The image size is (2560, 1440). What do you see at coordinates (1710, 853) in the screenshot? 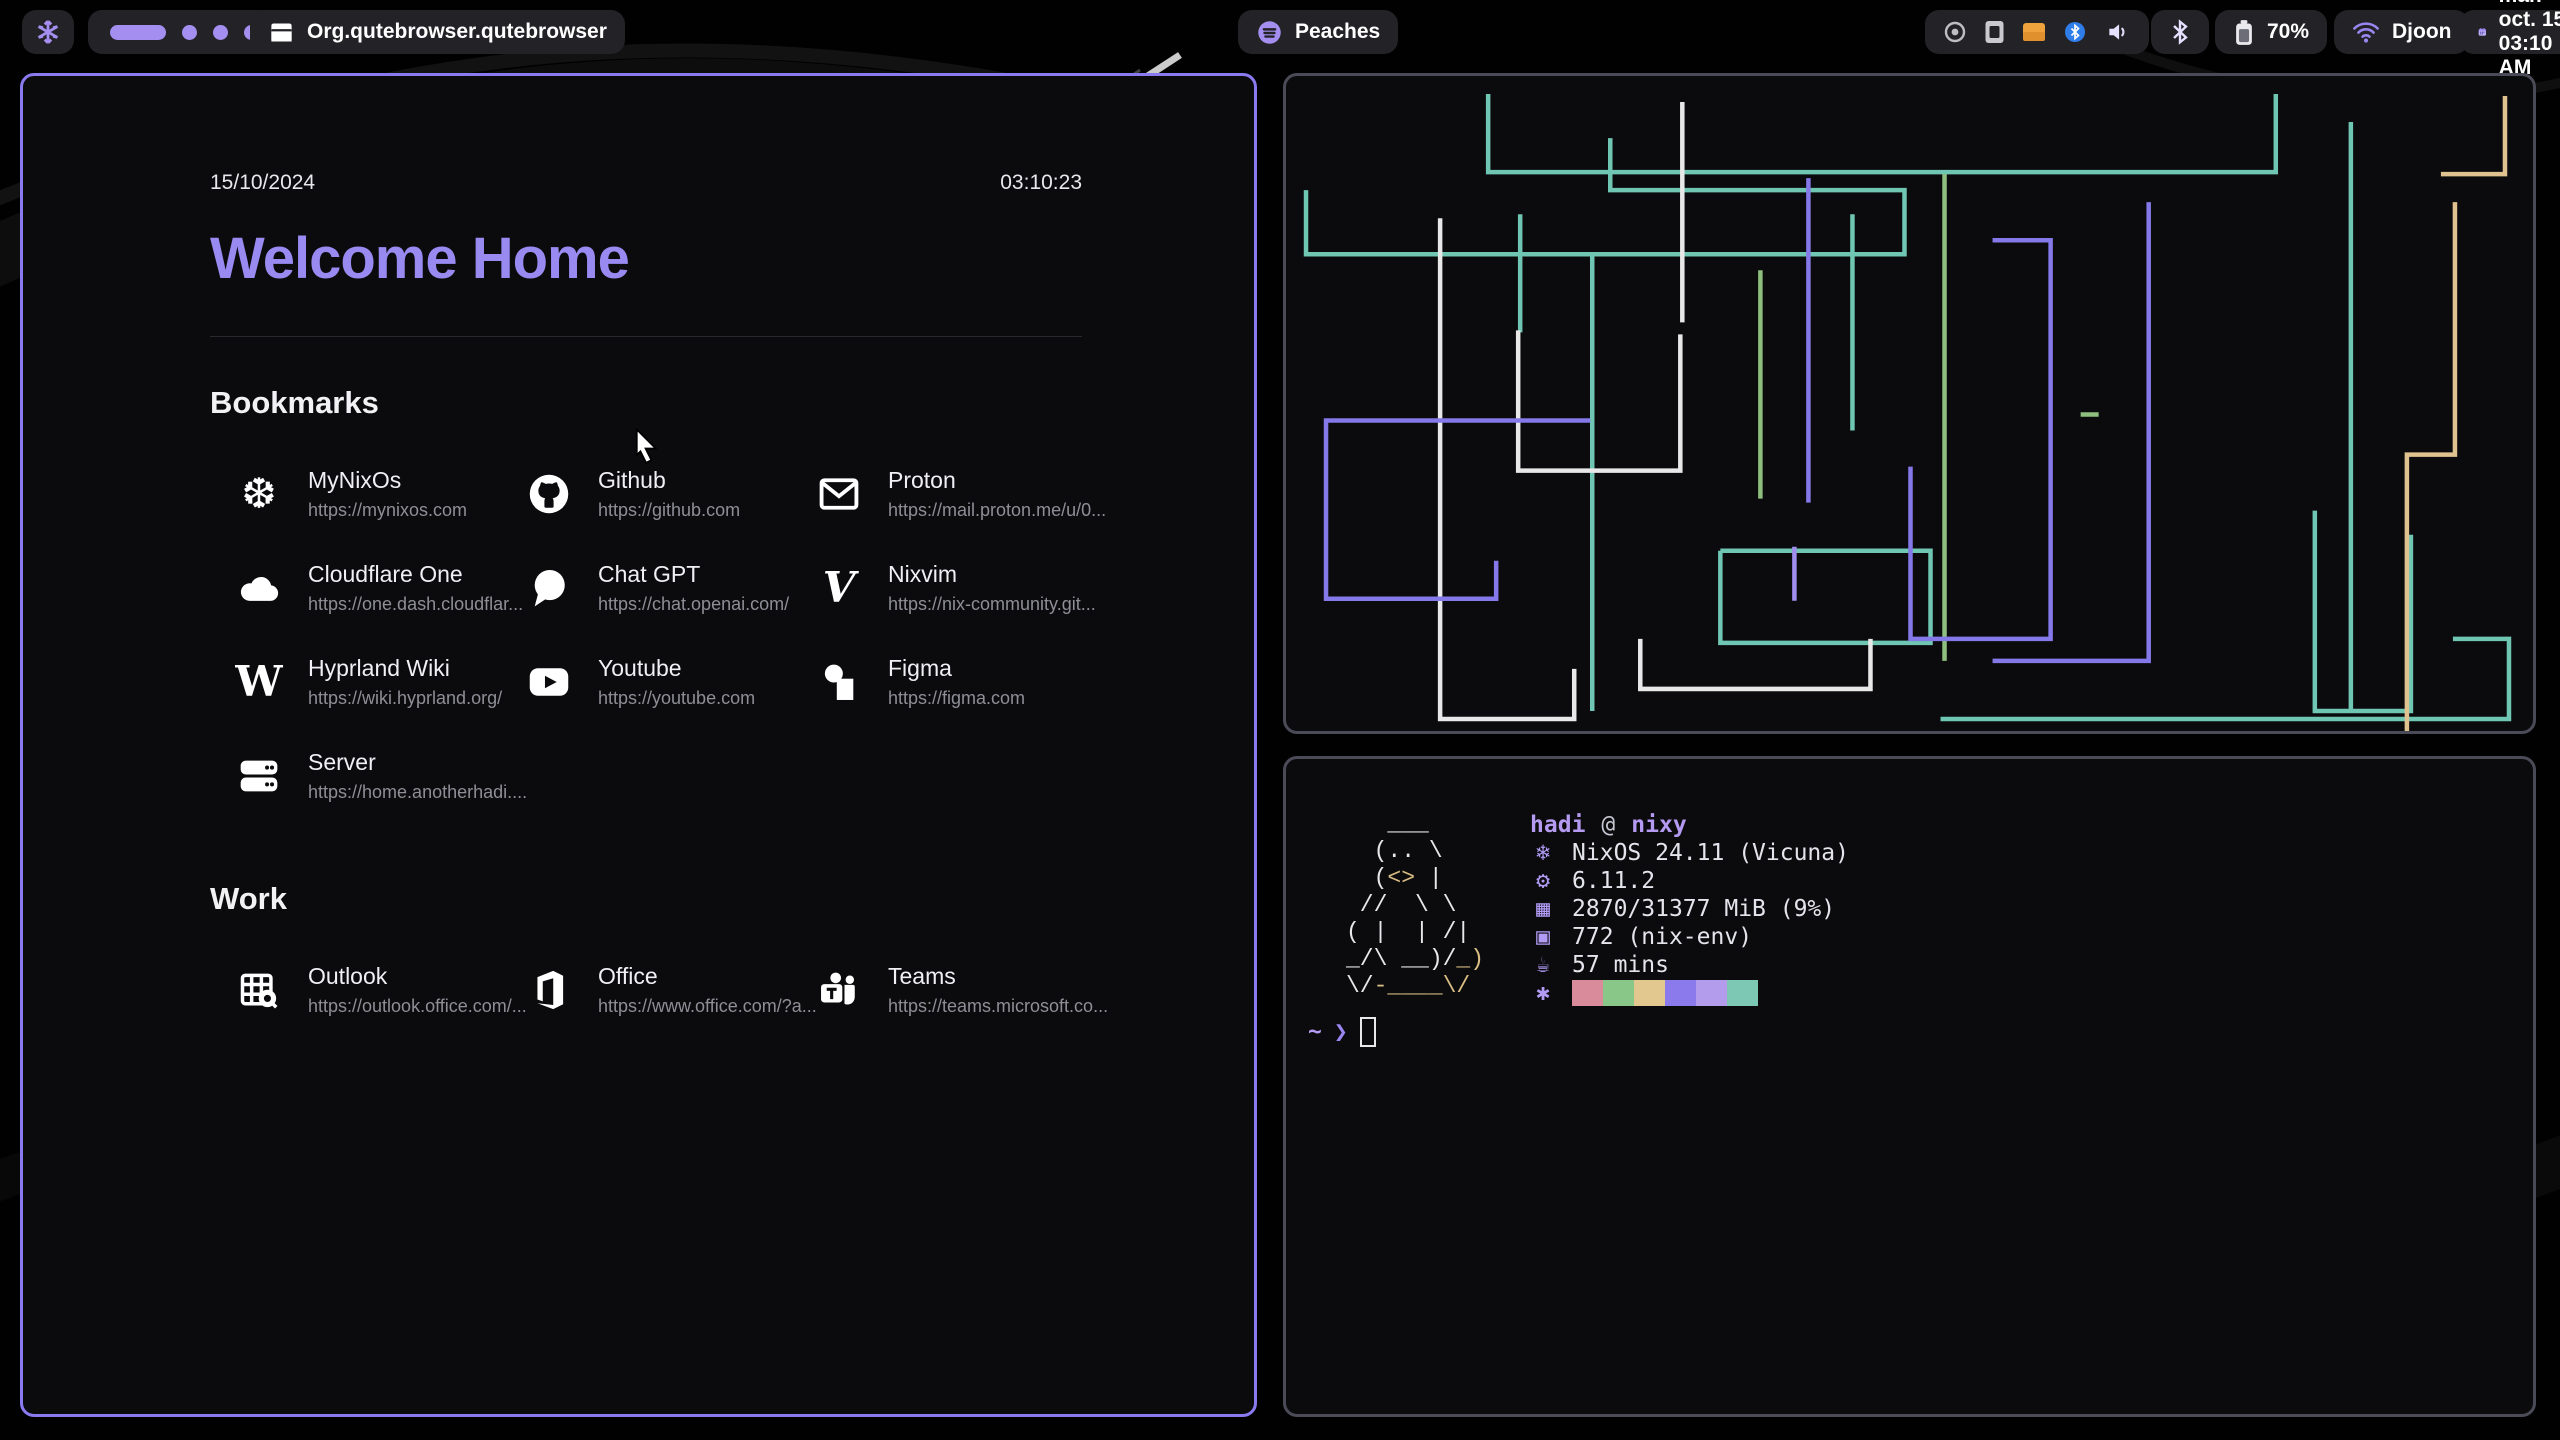
I see `fastfetch-value: NixOS 24.11 (Vicuna)` at bounding box center [1710, 853].